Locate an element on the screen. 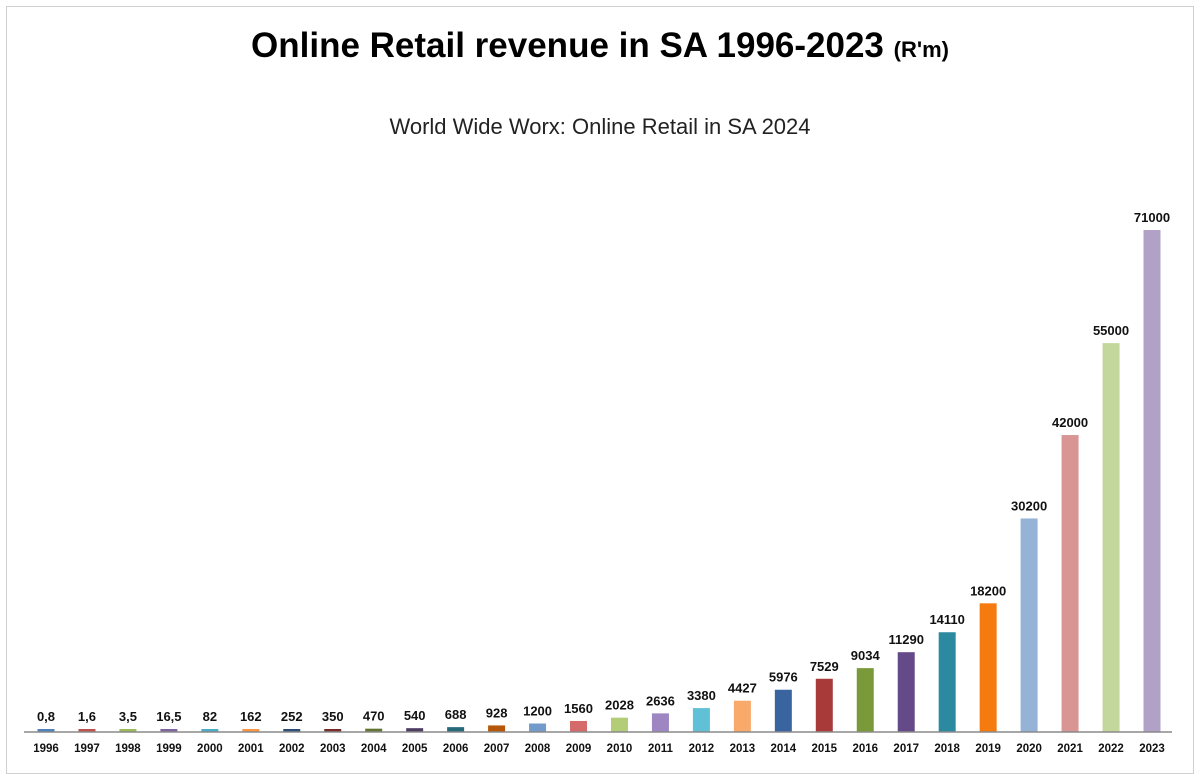  data-label-2013: 4427 is located at coordinates (742, 688).